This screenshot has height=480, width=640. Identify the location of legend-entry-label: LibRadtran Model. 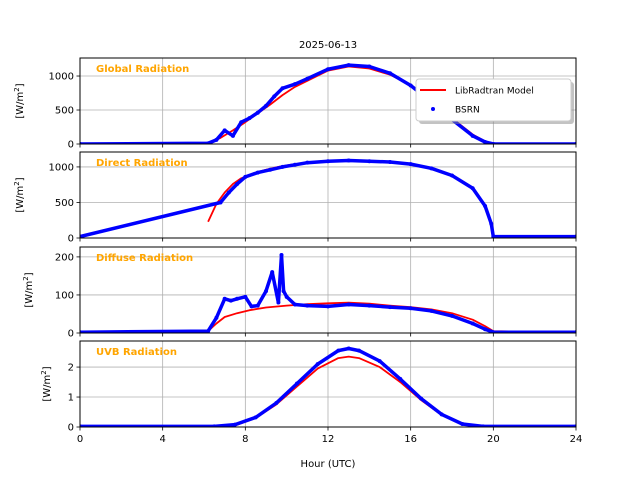
(494, 92).